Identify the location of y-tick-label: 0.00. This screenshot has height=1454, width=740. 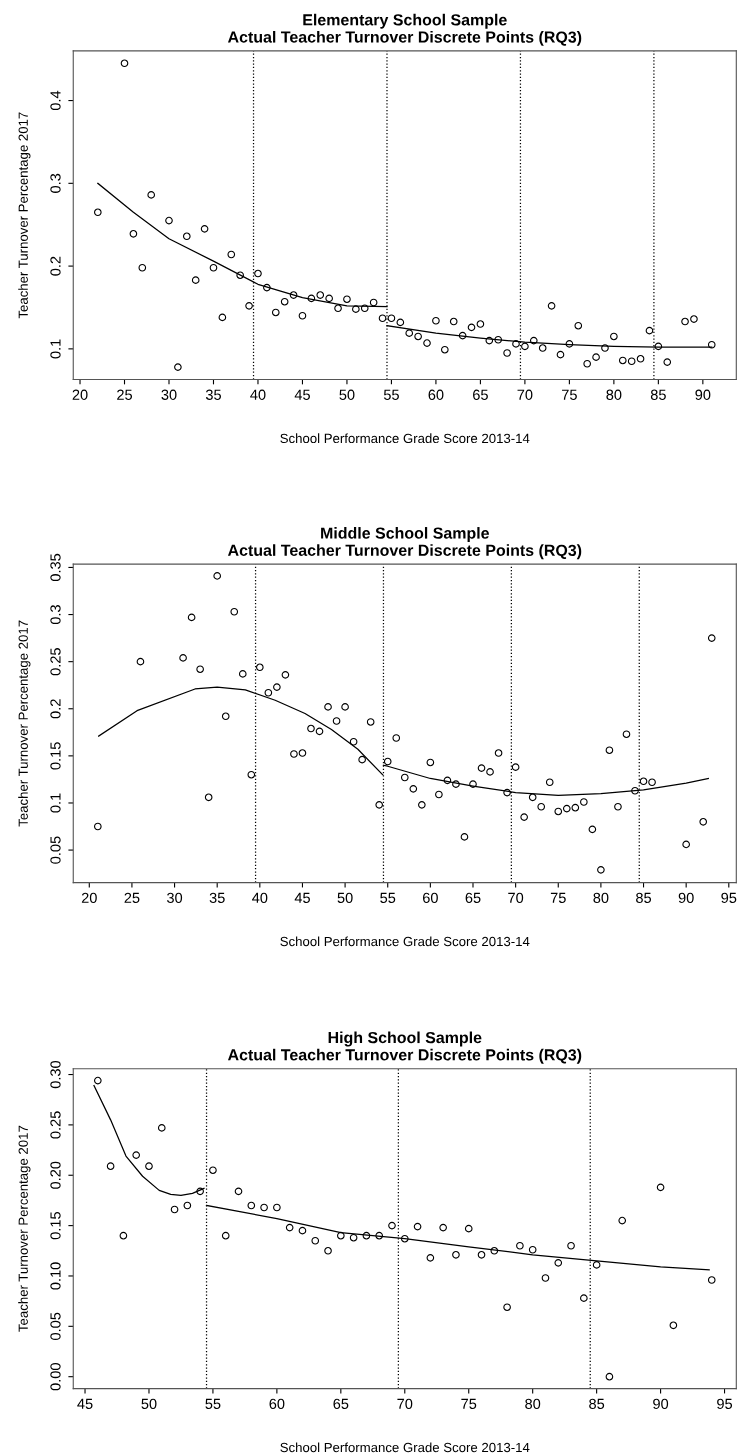
(55, 1377).